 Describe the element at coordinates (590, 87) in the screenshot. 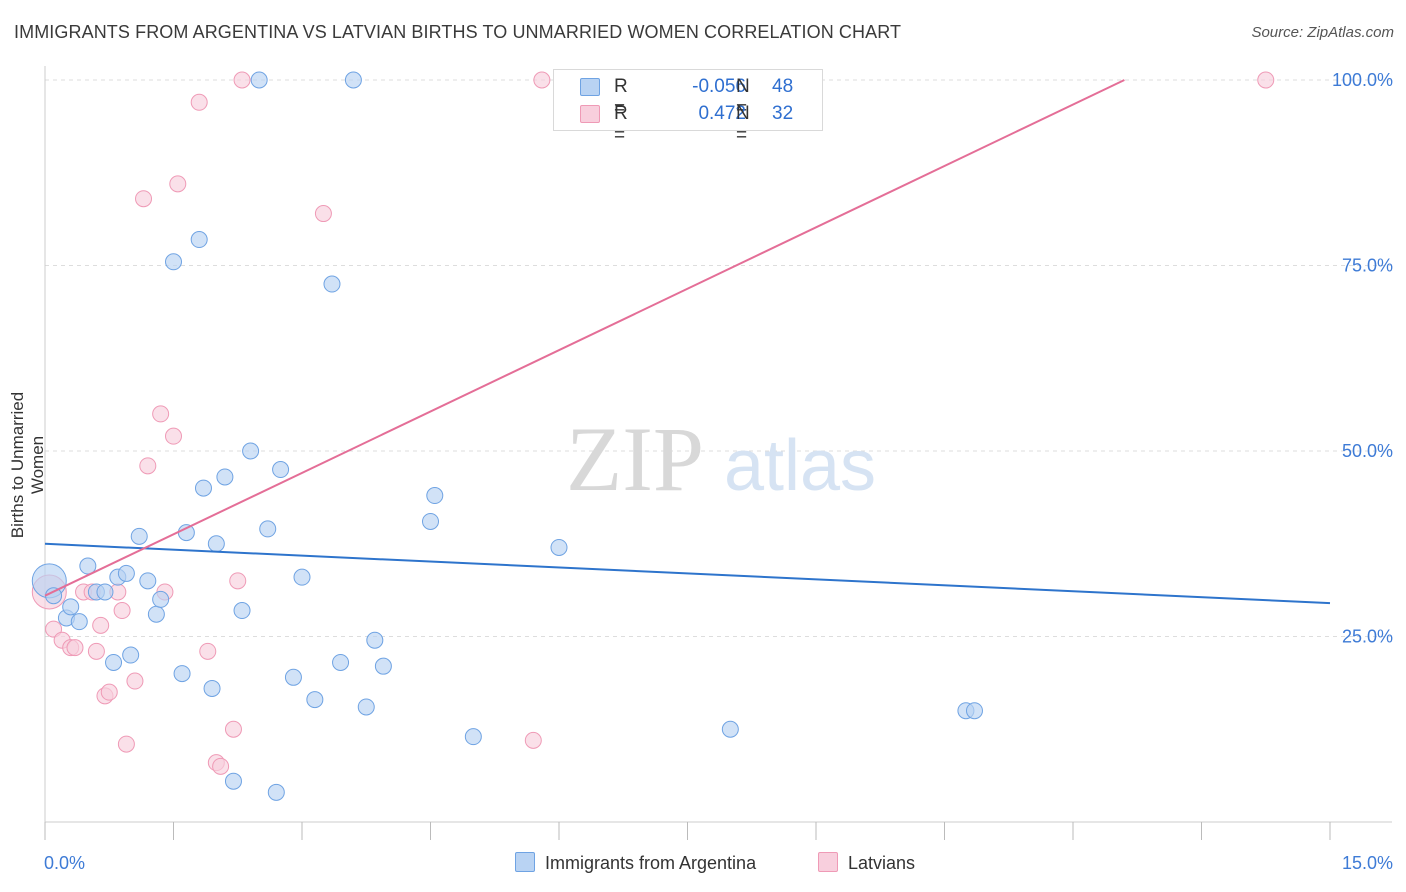

I see `legend-swatch-blue` at that location.